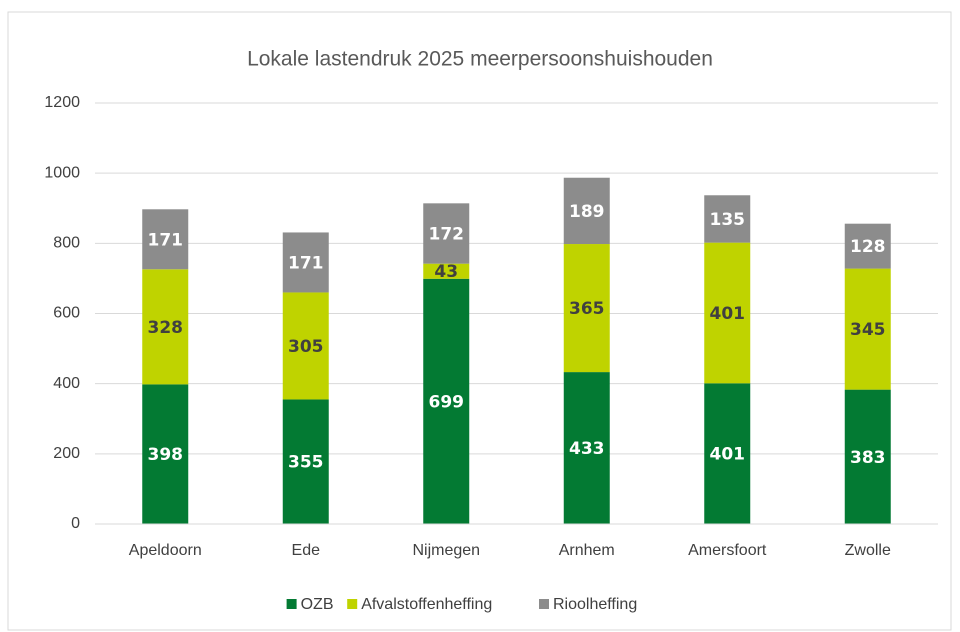 The width and height of the screenshot is (960, 632). What do you see at coordinates (587, 550) in the screenshot?
I see `x-tick-label: Arnhem` at bounding box center [587, 550].